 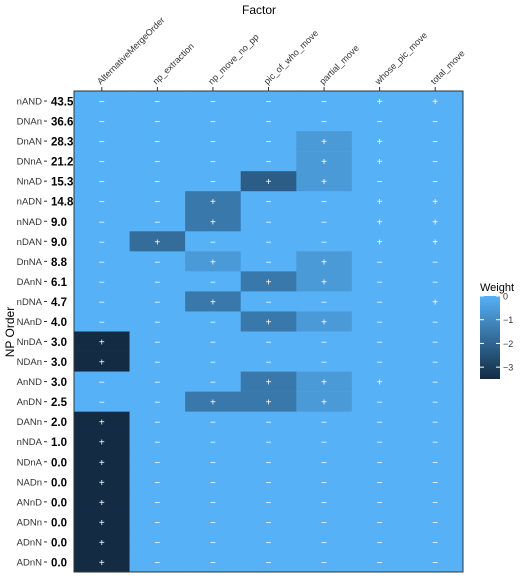 What do you see at coordinates (490, 337) in the screenshot?
I see `legend-colorbar` at bounding box center [490, 337].